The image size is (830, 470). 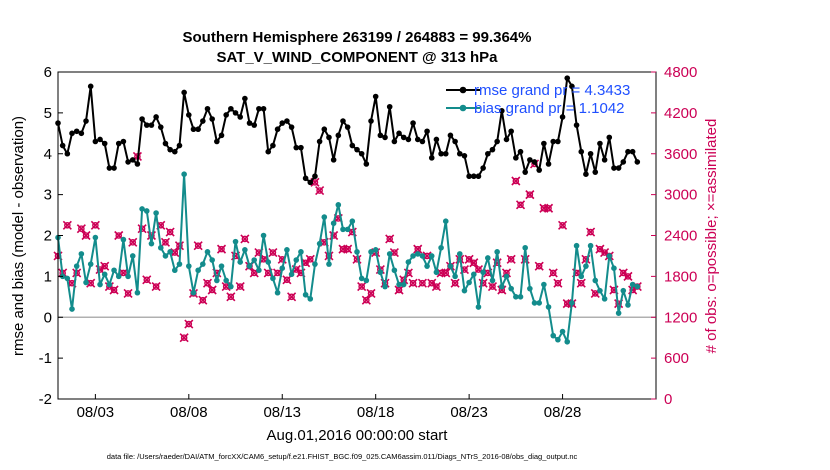 What do you see at coordinates (48, 113) in the screenshot?
I see `y-tick-label: 5` at bounding box center [48, 113].